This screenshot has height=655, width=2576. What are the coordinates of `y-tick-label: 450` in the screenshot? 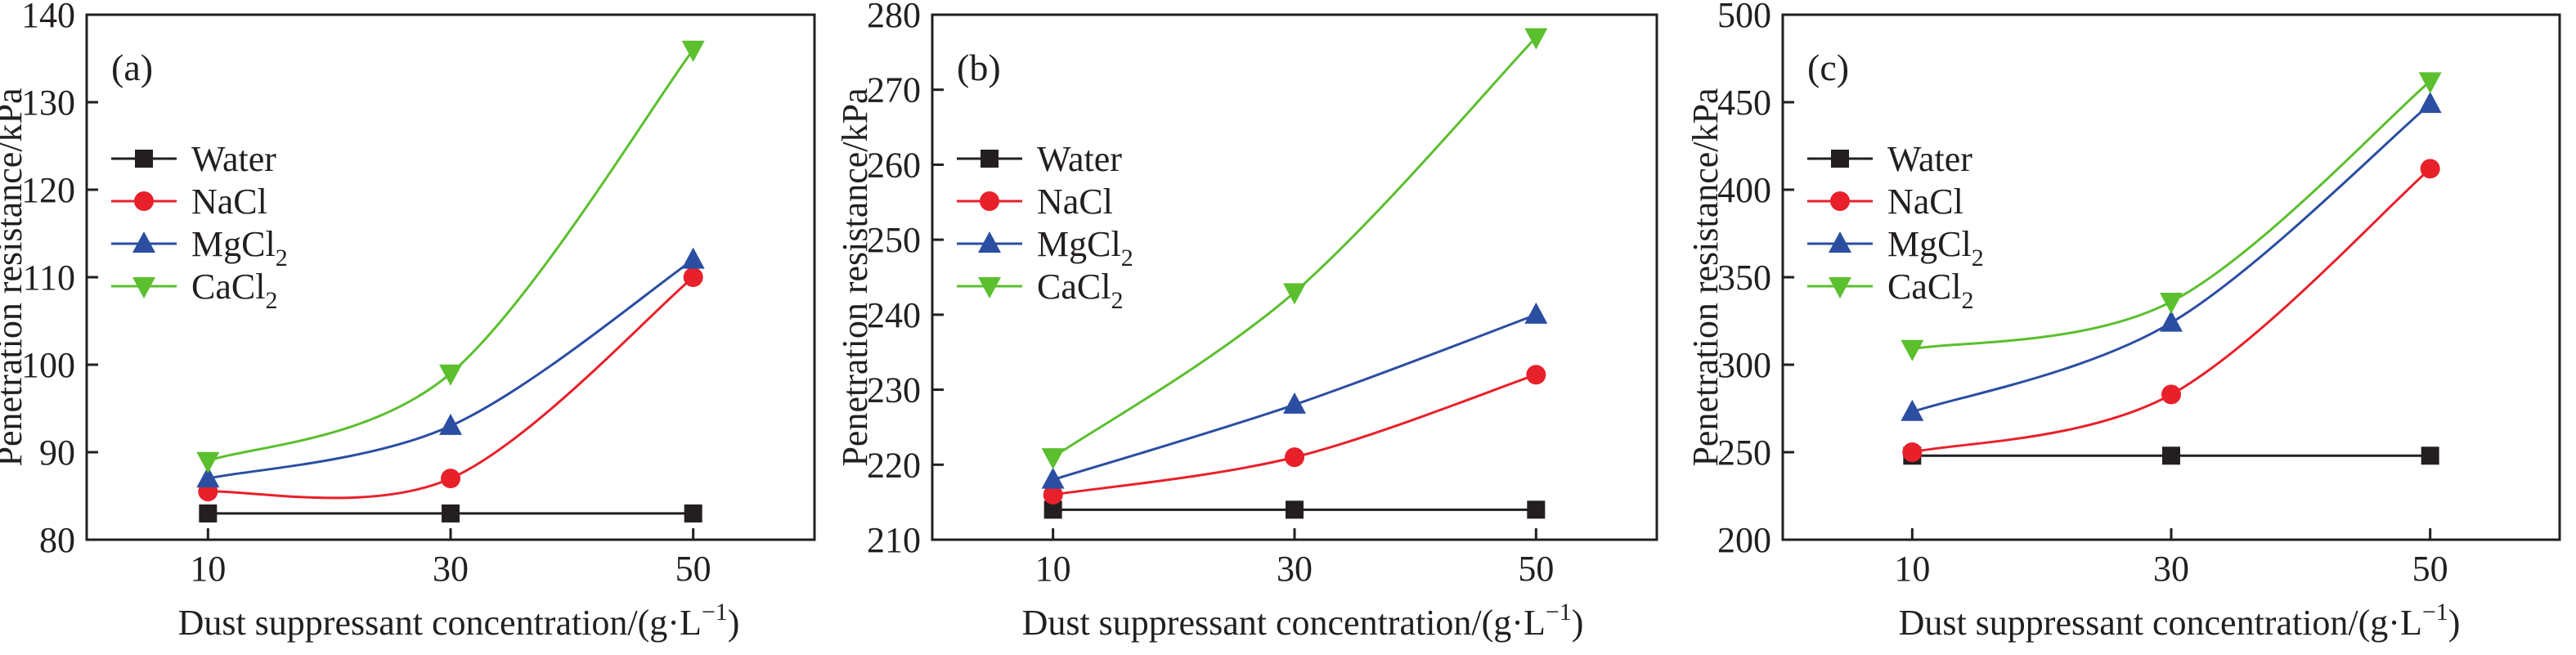 It's located at (1744, 103).